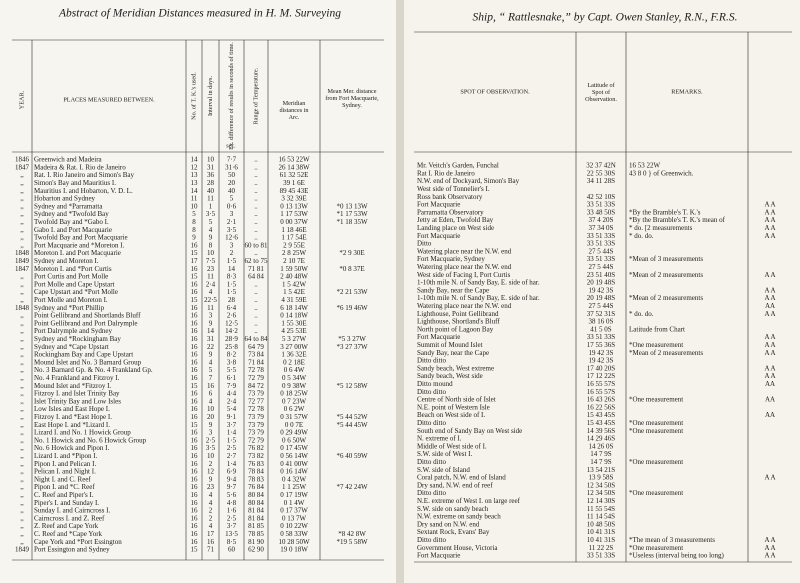  I want to click on cell-arc: 0 1 4W, so click(294, 503).